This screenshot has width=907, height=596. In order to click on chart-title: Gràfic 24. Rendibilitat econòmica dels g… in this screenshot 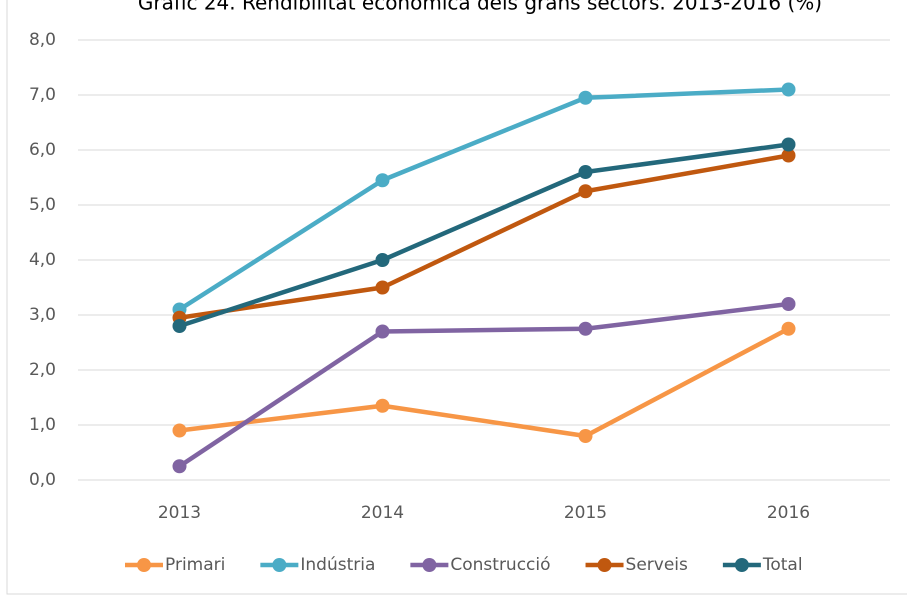, I will do `click(480, 7)`.